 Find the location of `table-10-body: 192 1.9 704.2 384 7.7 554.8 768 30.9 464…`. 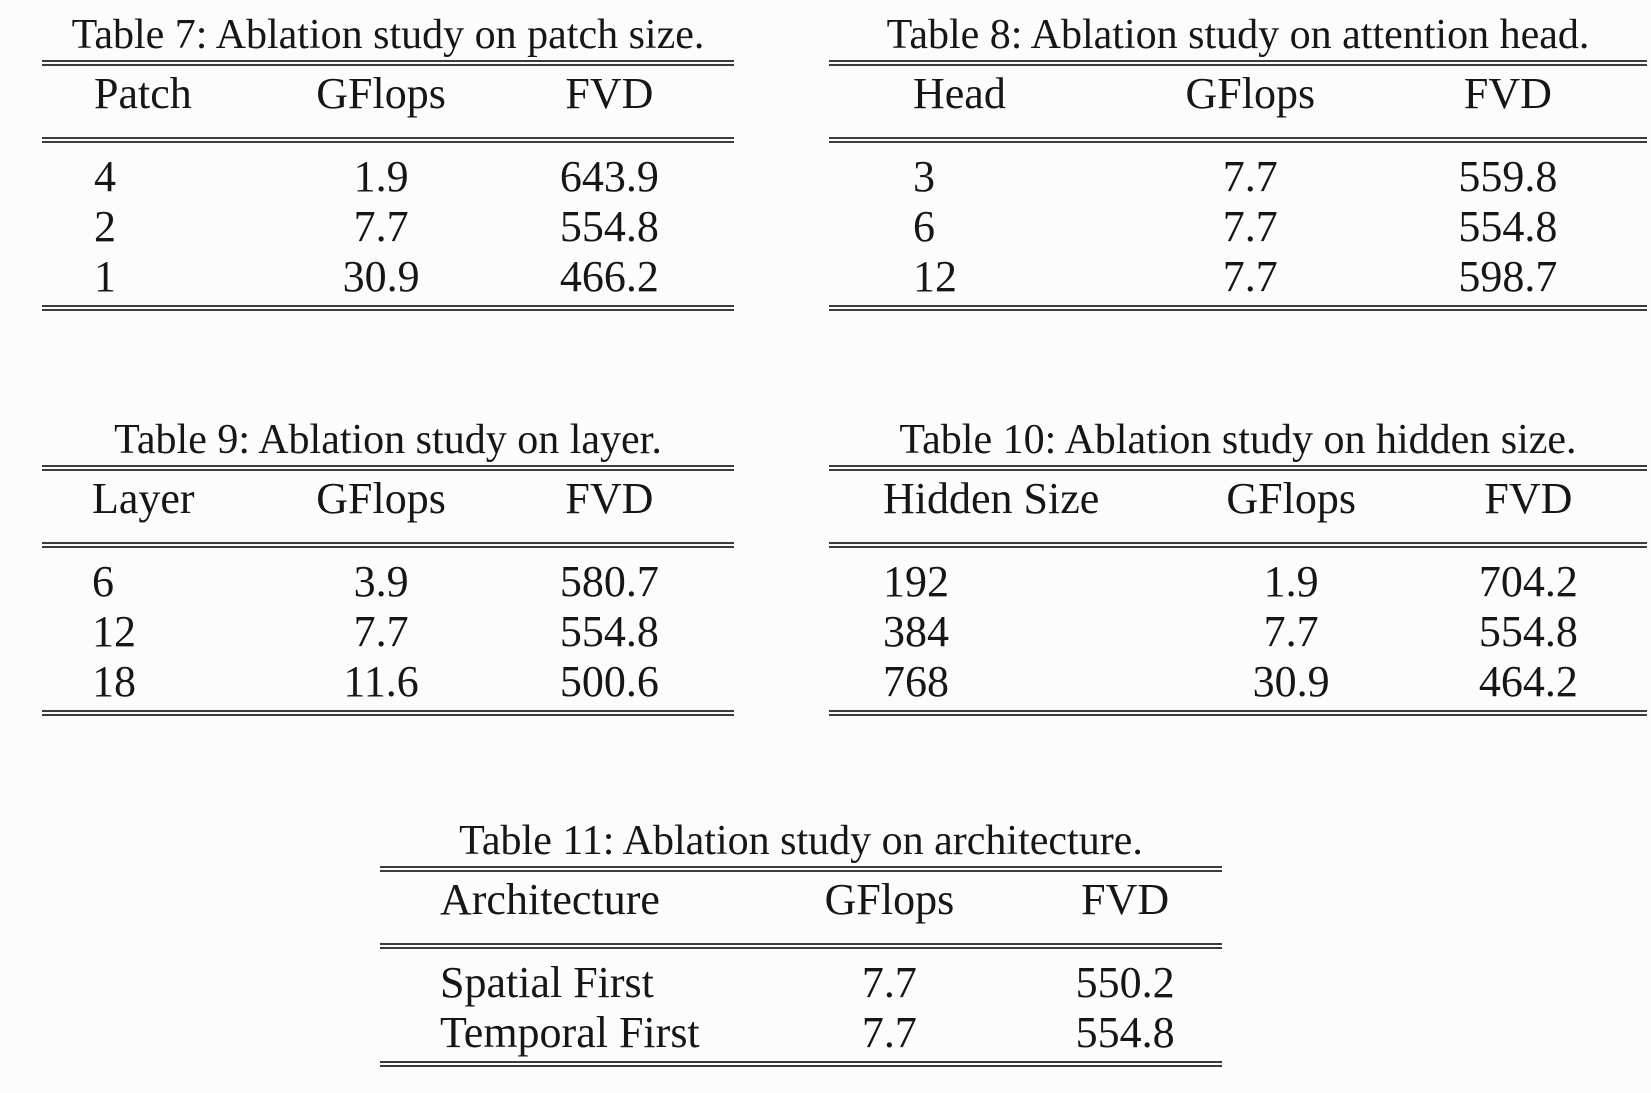

table-10-body: 192 1.9 704.2 384 7.7 554.8 768 30.9 464… is located at coordinates (1238, 629).